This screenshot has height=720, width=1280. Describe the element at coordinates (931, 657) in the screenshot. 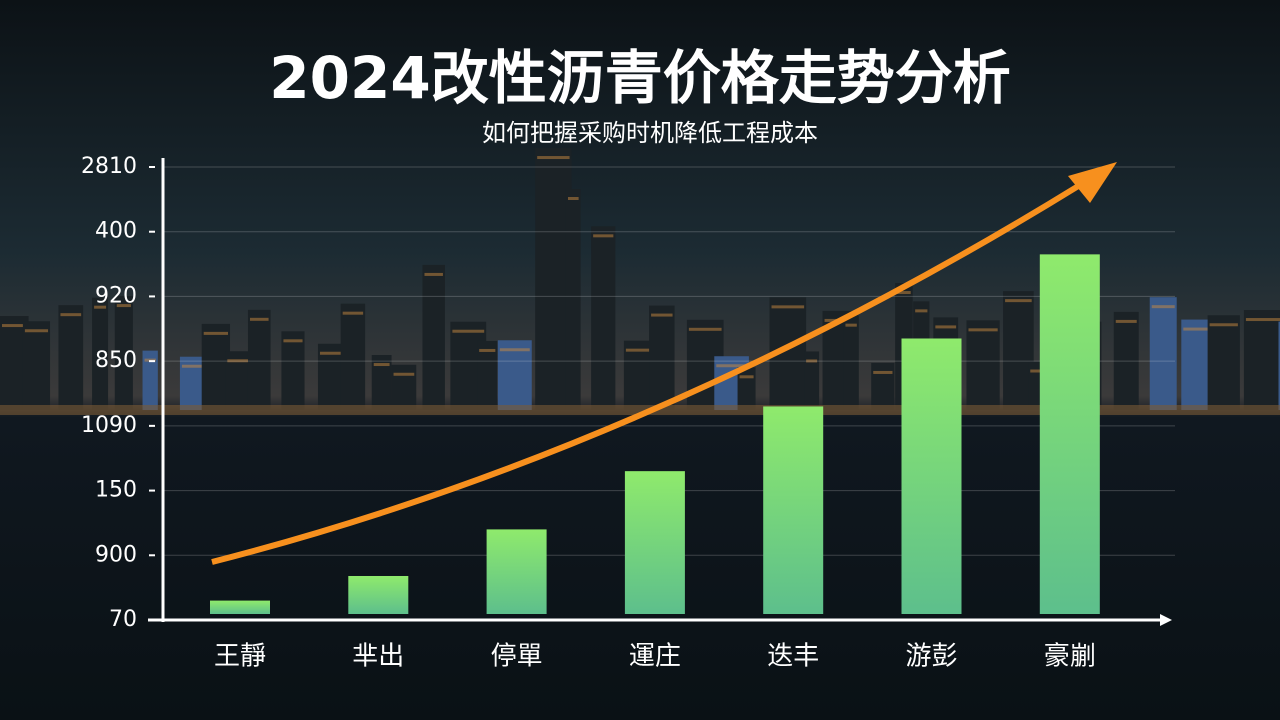

I see `x-tick-label: 游彭` at that location.